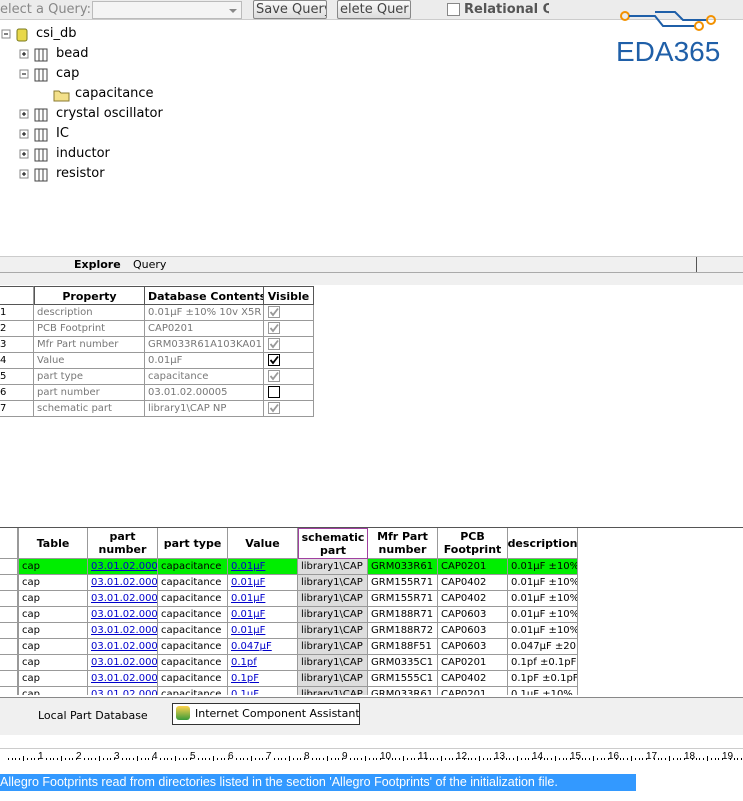  I want to click on tree-node: cap, so click(68, 73).